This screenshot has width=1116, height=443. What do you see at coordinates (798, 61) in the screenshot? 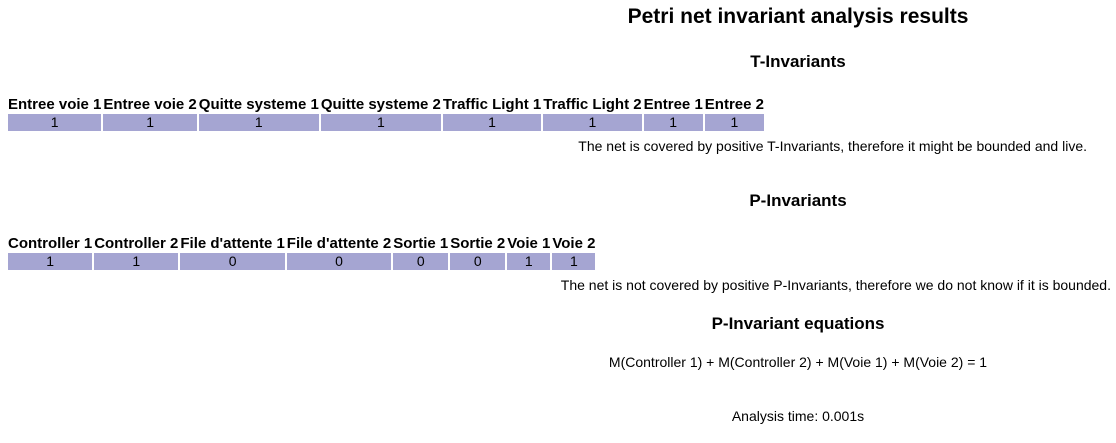
I see `t-invariants-heading: T-Invariants` at bounding box center [798, 61].